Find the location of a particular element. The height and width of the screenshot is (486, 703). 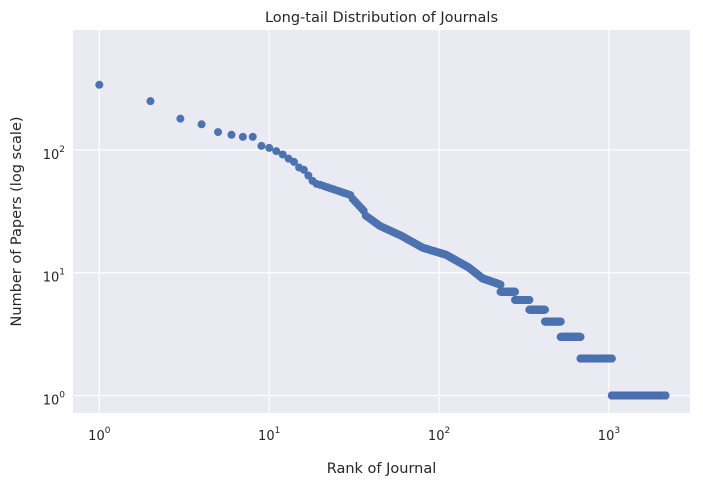

x-axis-label: Rank of Journal is located at coordinates (382, 469).